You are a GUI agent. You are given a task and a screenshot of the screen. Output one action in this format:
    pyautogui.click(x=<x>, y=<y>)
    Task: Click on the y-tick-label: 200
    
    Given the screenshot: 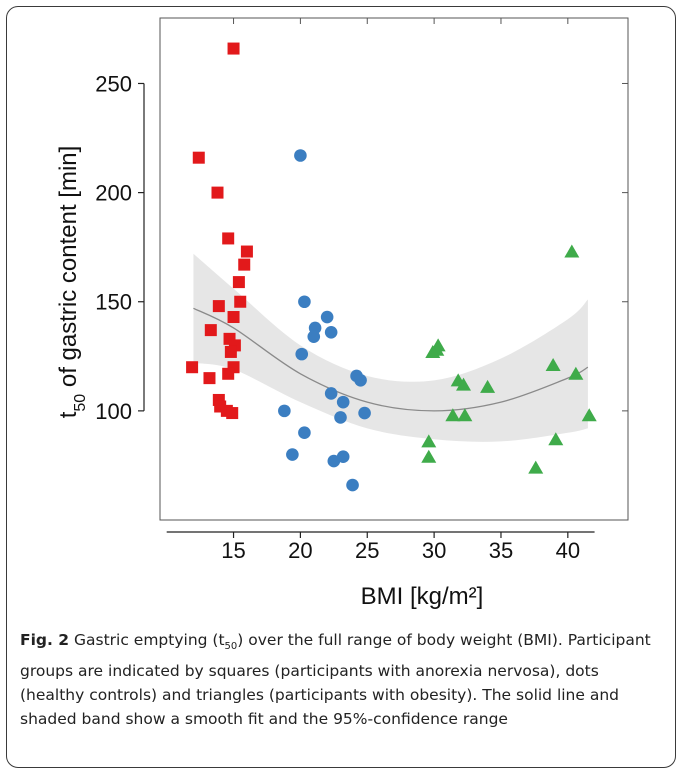 What is the action you would take?
    pyautogui.click(x=113, y=193)
    